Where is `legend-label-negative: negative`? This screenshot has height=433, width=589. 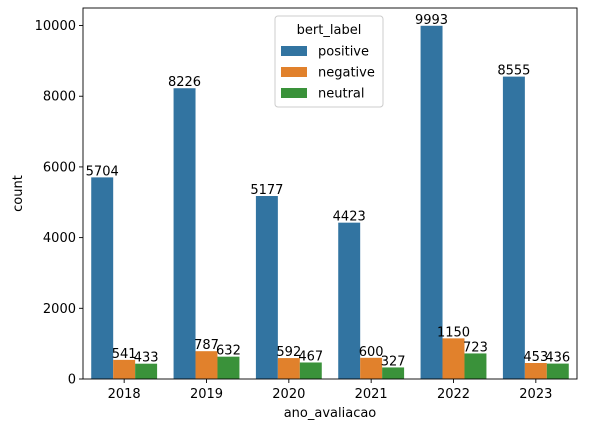
legend-label-negative: negative is located at coordinates (346, 73).